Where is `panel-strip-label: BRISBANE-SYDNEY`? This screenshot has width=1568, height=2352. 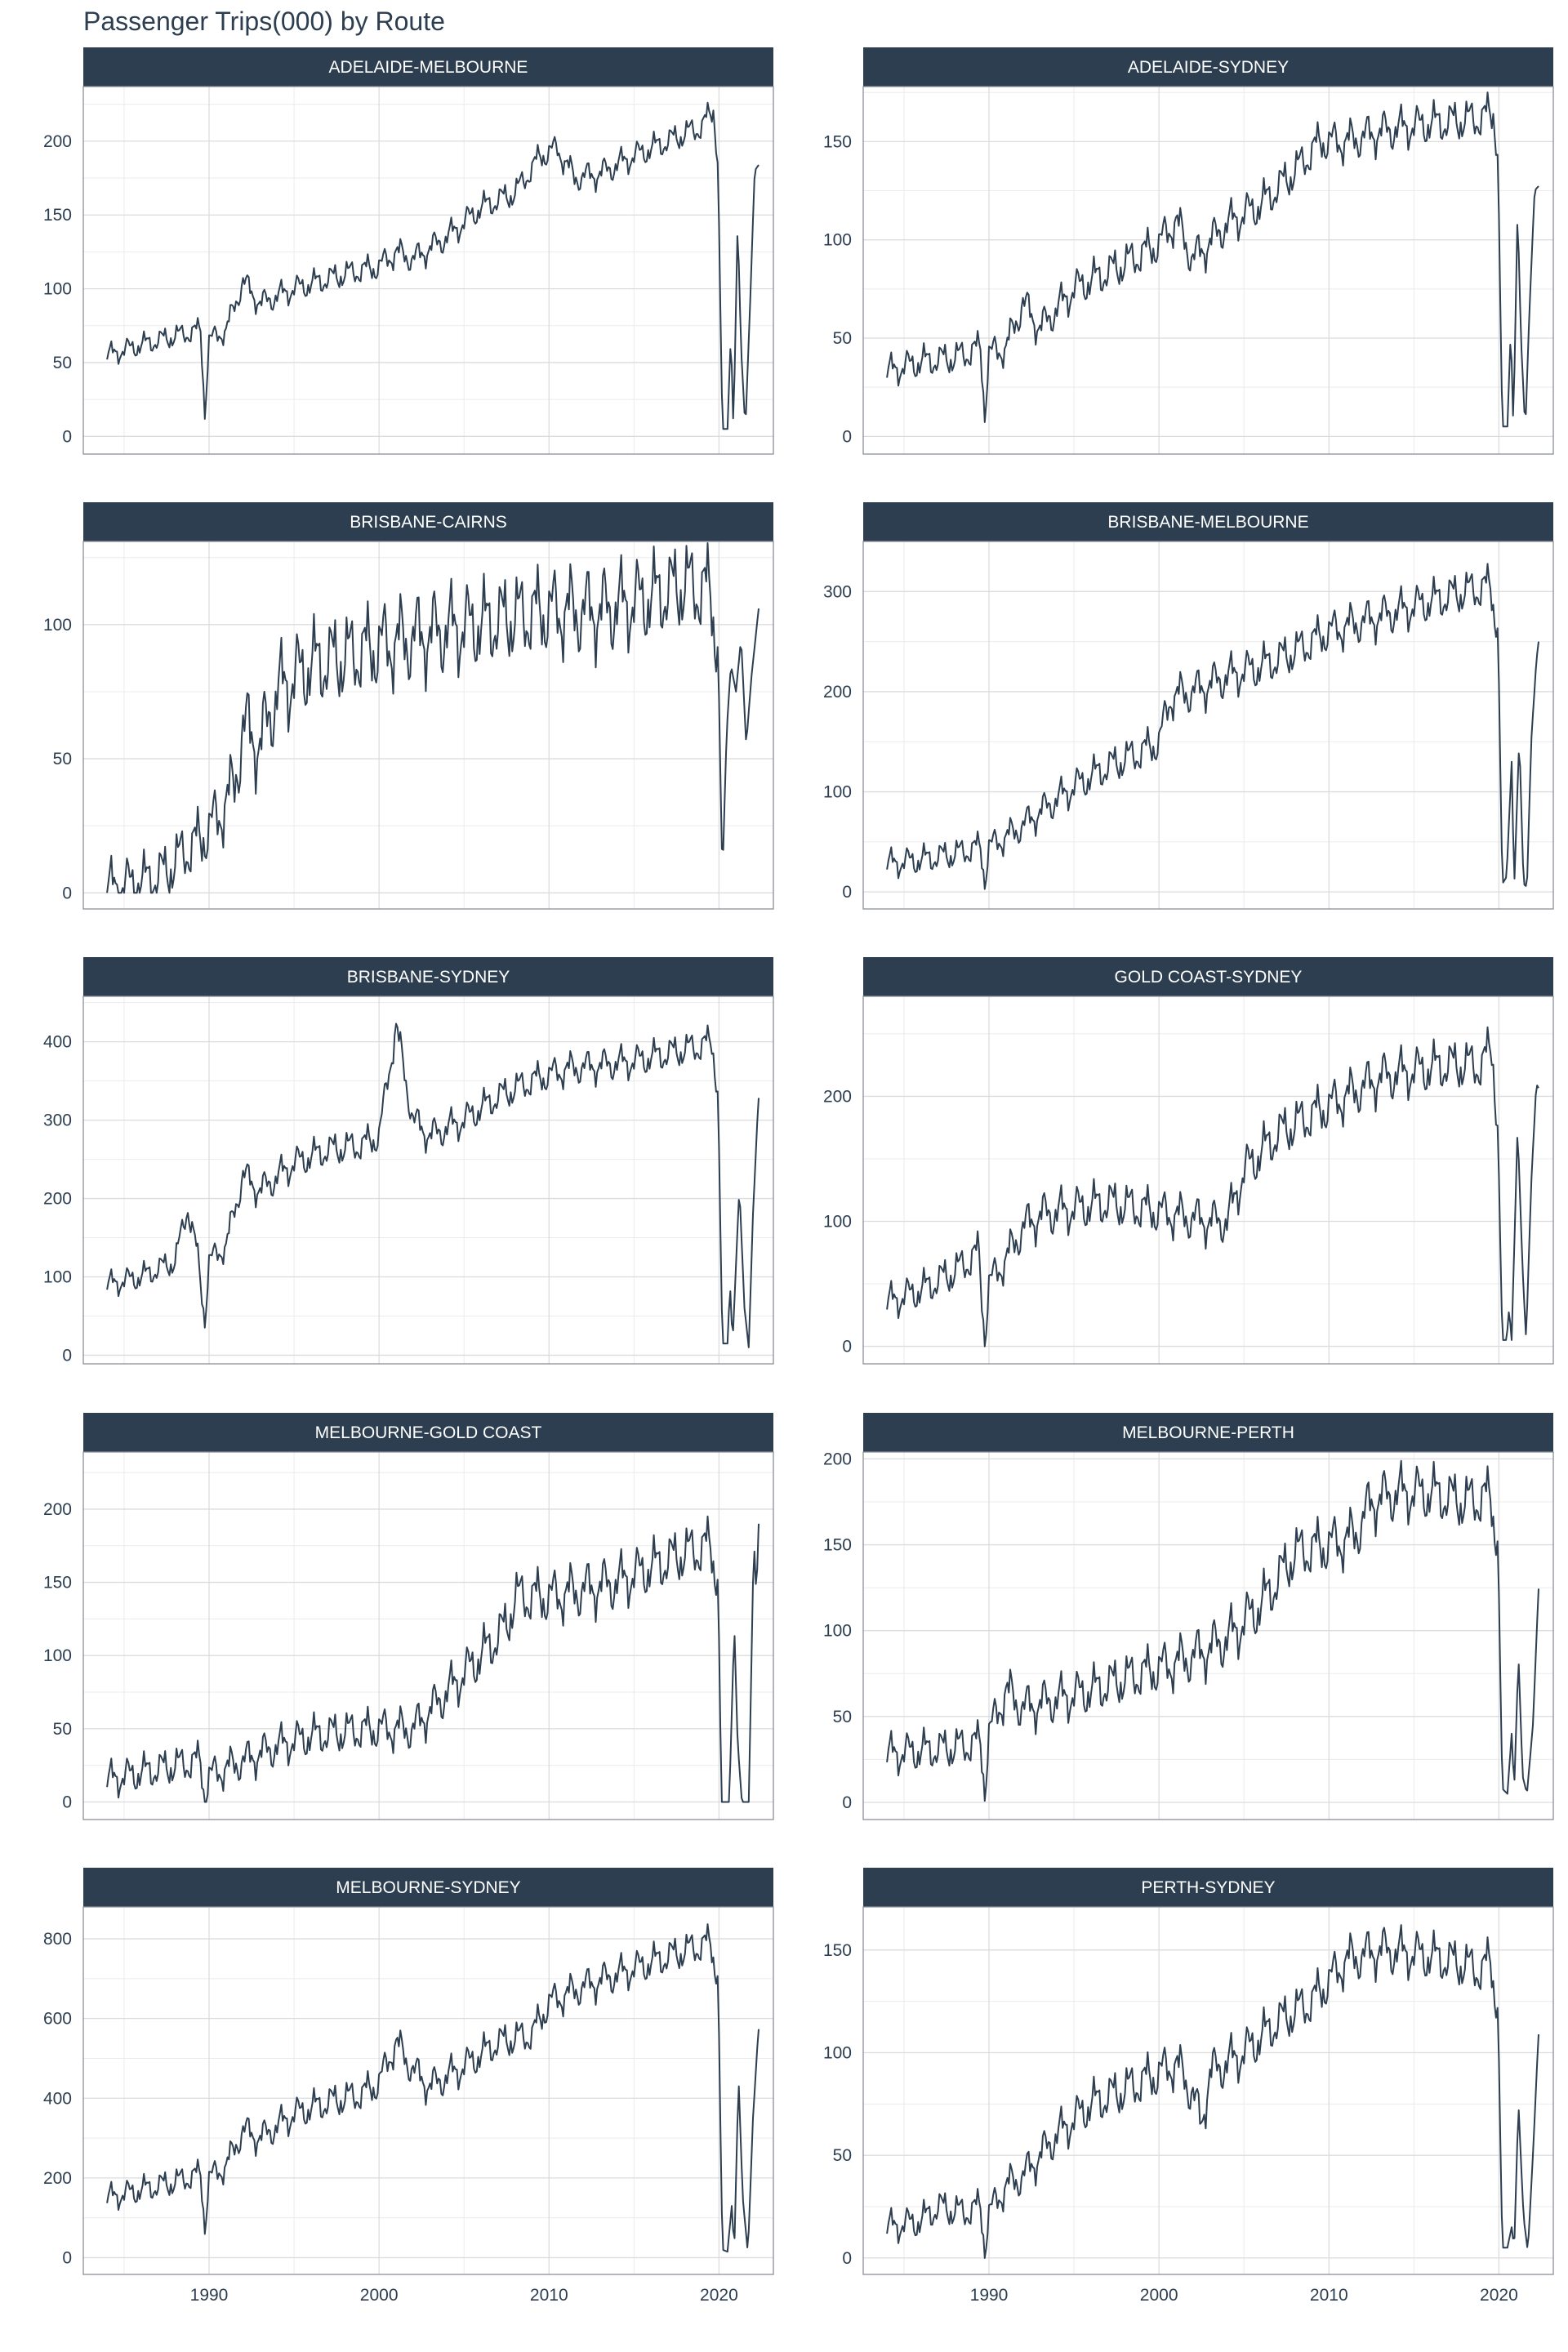
panel-strip-label: BRISBANE-SYDNEY is located at coordinates (428, 977).